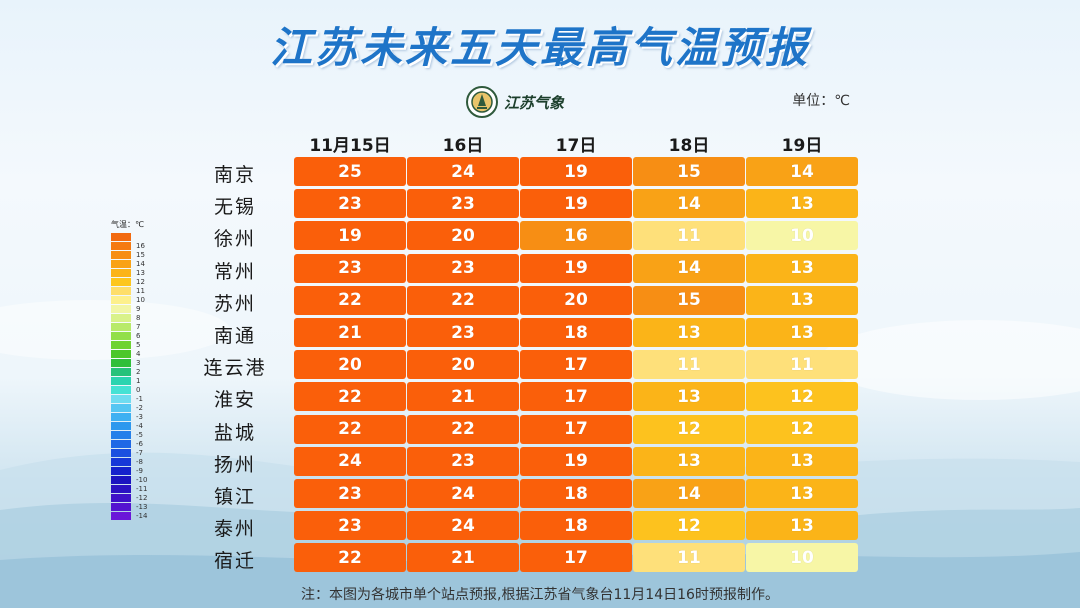 The image size is (1080, 608). I want to click on temperature-cell: 25, so click(350, 171).